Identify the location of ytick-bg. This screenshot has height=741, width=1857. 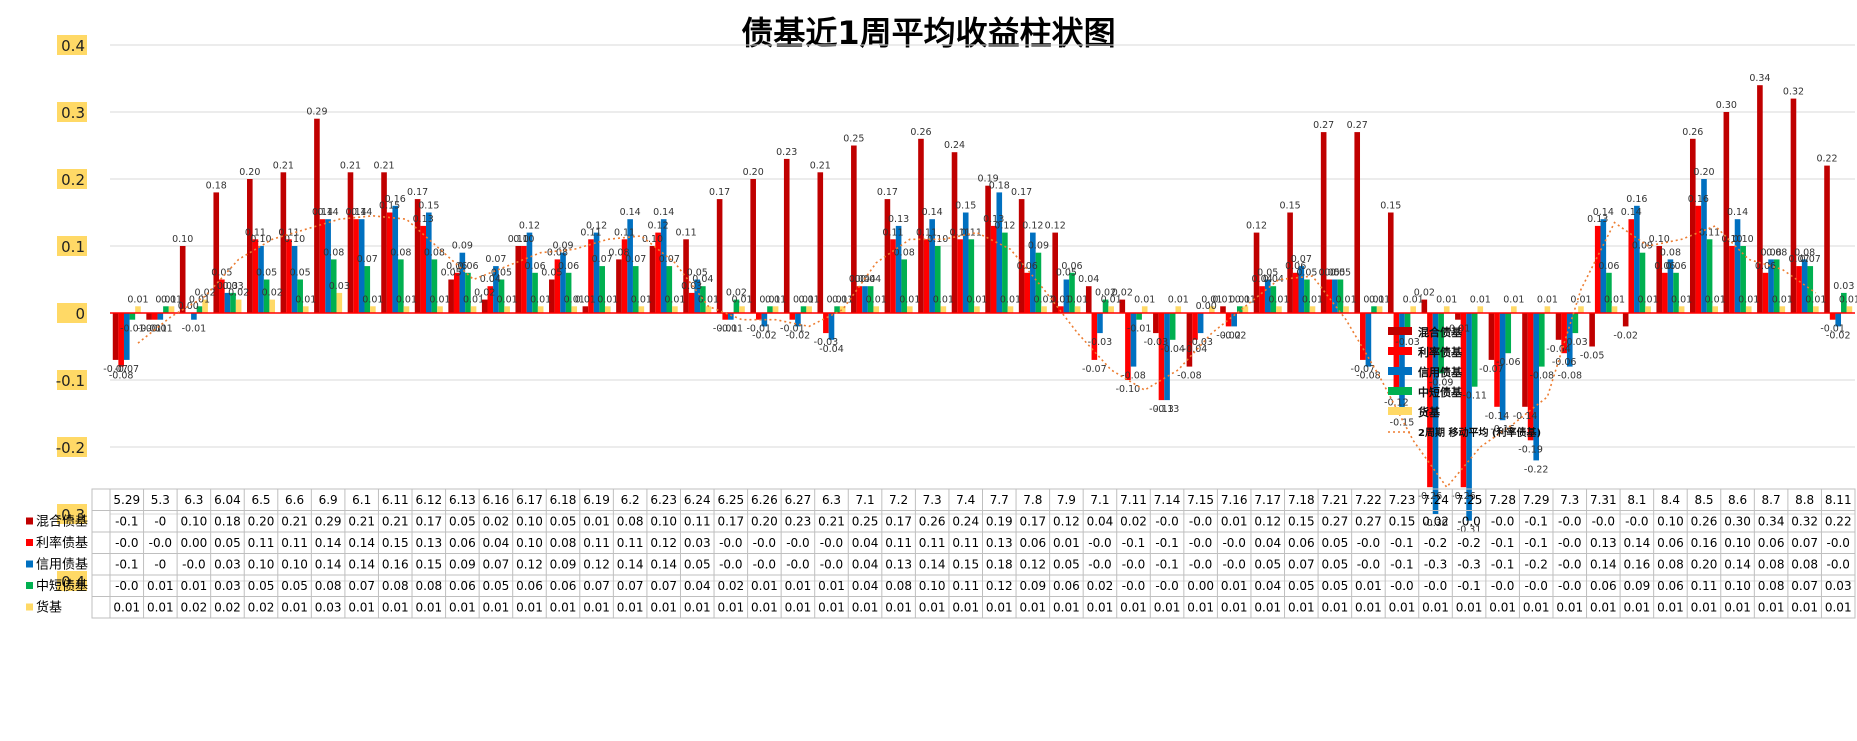
(72, 179).